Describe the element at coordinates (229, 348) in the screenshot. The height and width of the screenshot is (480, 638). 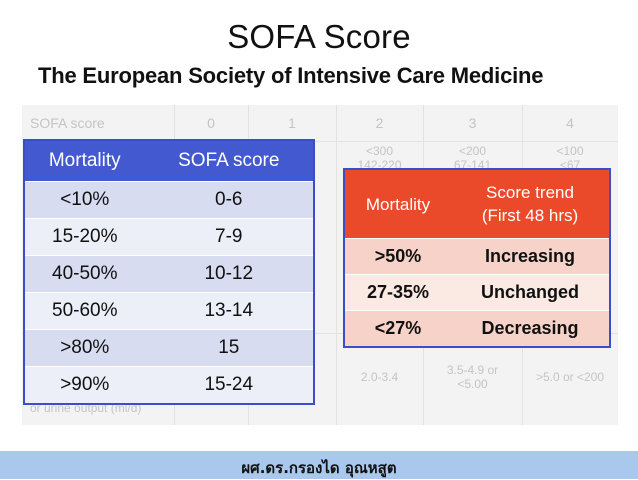
I see `sofa-score-cell: 15` at that location.